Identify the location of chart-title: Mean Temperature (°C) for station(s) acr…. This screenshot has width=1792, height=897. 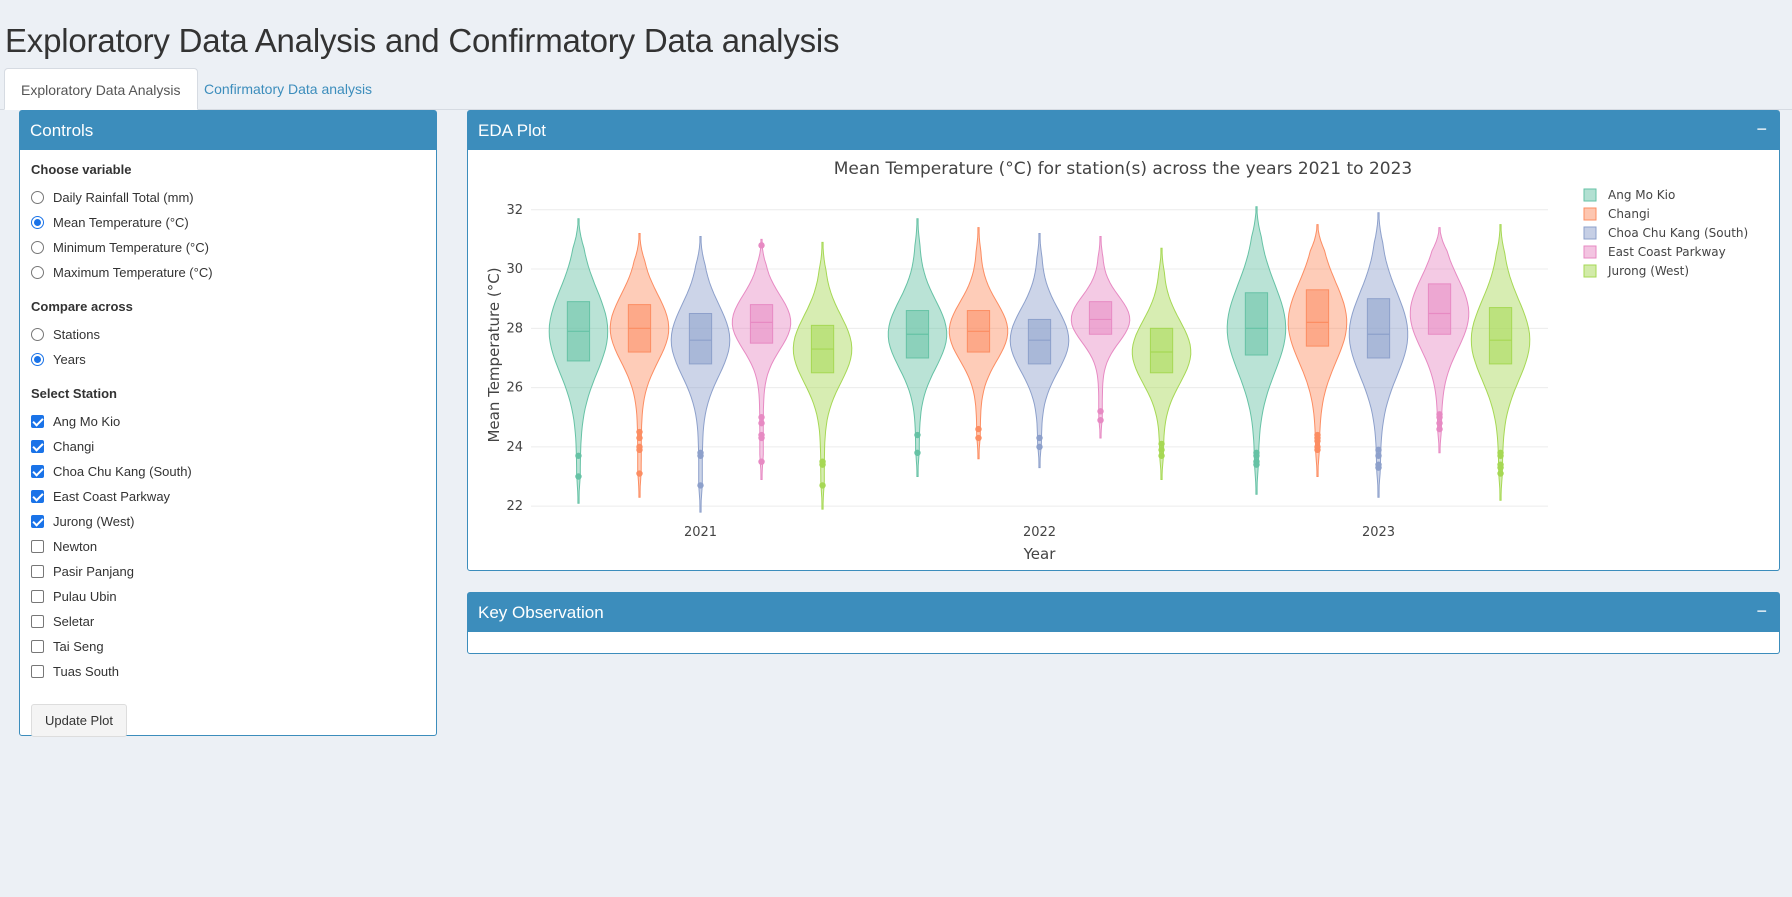
(1123, 169).